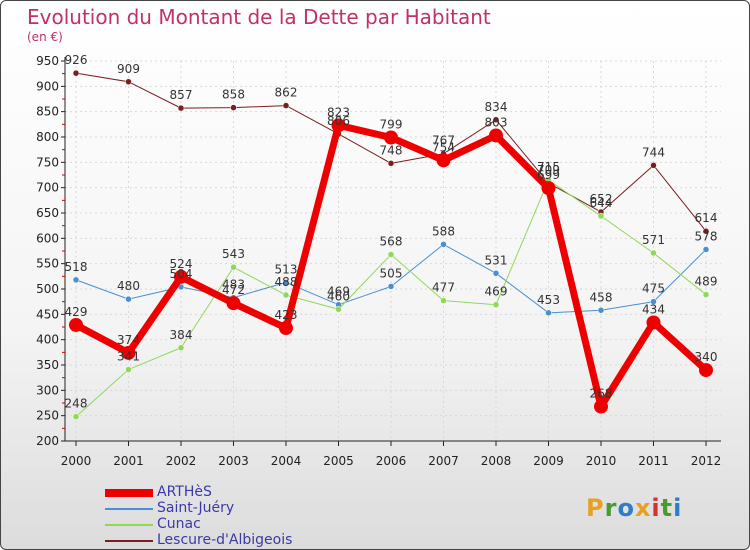 The image size is (750, 550). I want to click on x-tick-label: 2012, so click(706, 461).